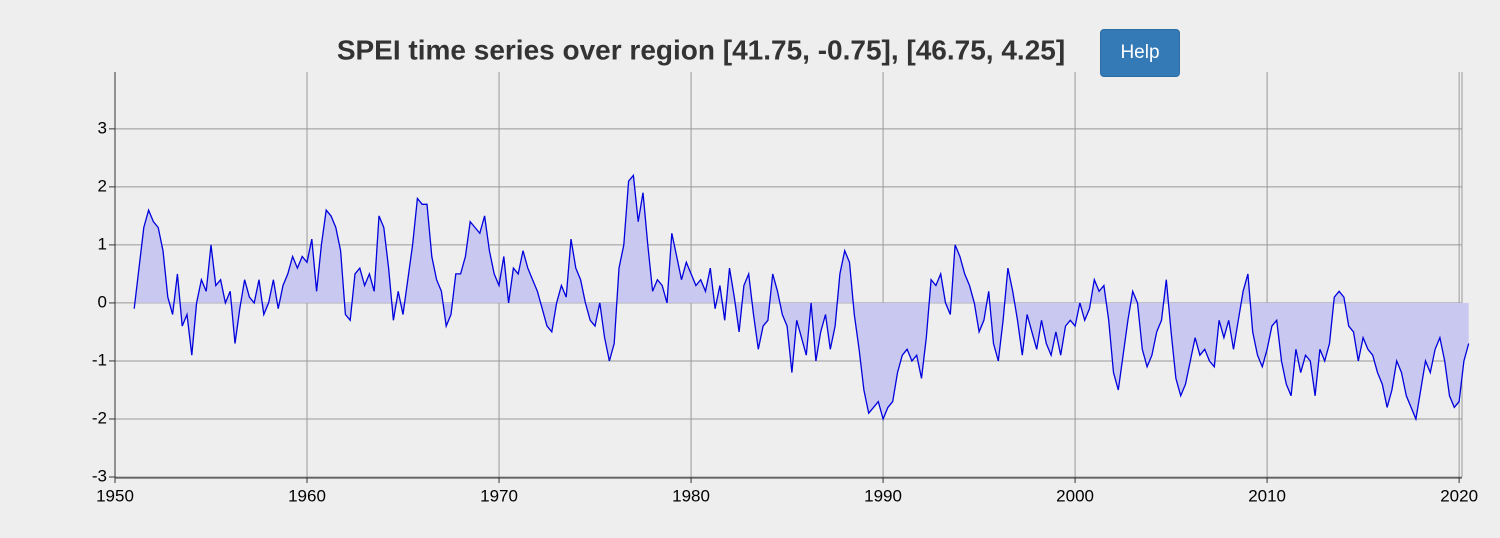 The height and width of the screenshot is (538, 1500). Describe the element at coordinates (115, 495) in the screenshot. I see `x-tick-label: 1950` at that location.